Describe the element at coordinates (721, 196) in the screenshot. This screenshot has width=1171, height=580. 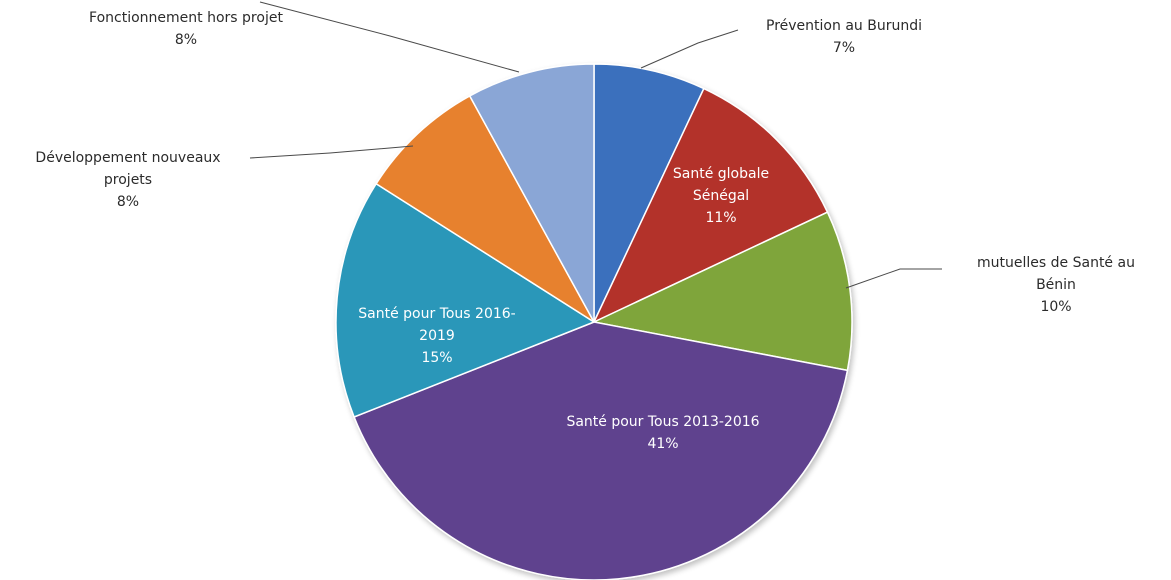
I see `slice-label-2: Santé globale Sénégal 11%` at that location.